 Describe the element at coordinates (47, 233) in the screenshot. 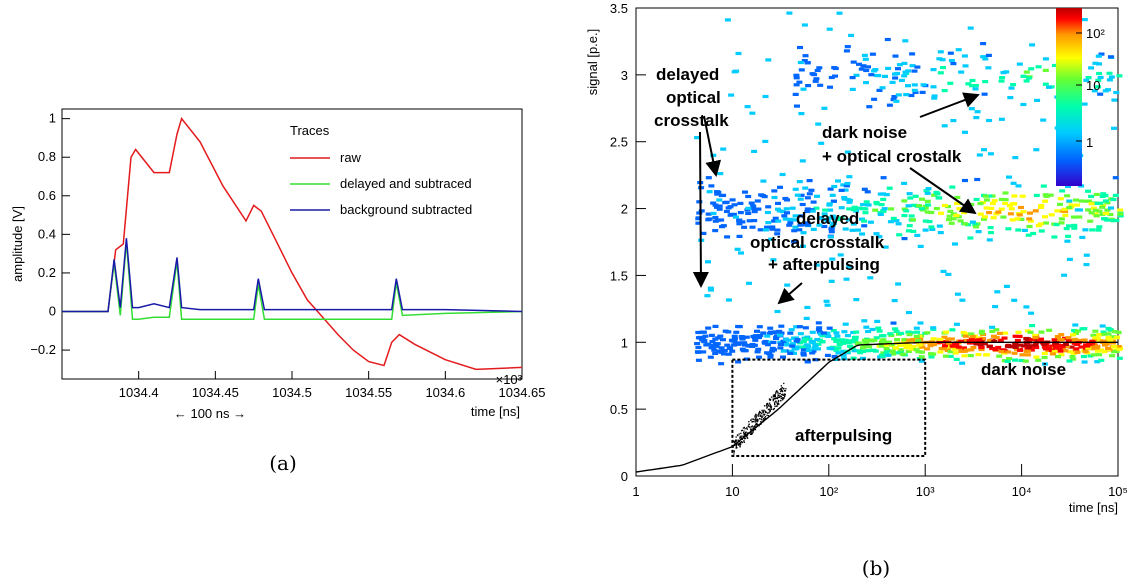

I see `y-tick-label-a: 0.4` at that location.